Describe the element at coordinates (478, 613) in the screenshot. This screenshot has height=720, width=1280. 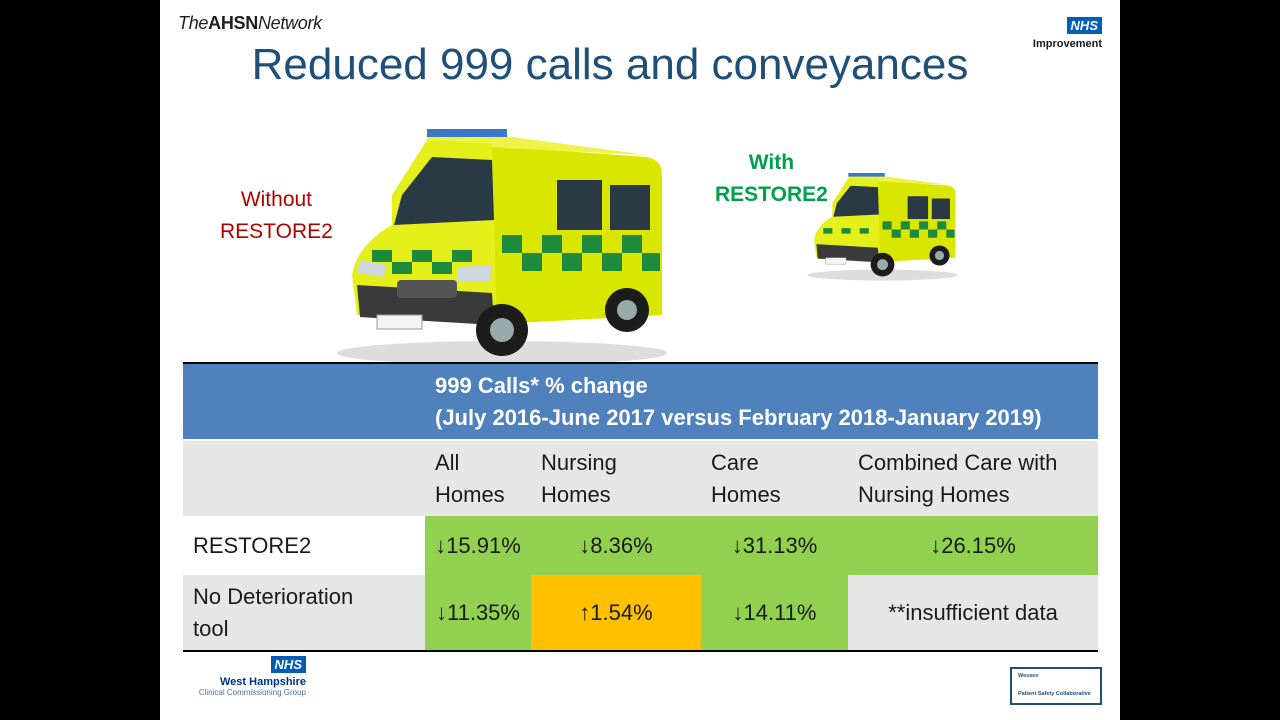
I see `value-cell: ↓11.35%` at that location.